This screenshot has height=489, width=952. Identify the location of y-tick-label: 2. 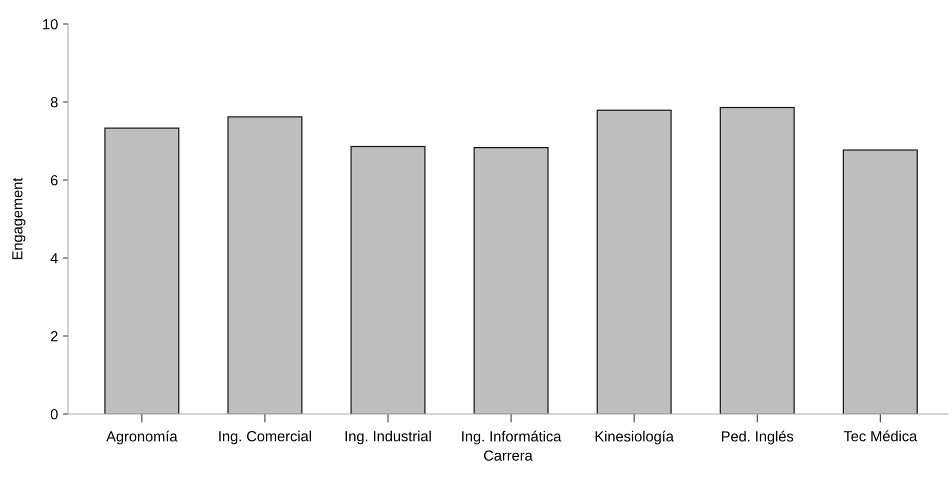
(54, 336).